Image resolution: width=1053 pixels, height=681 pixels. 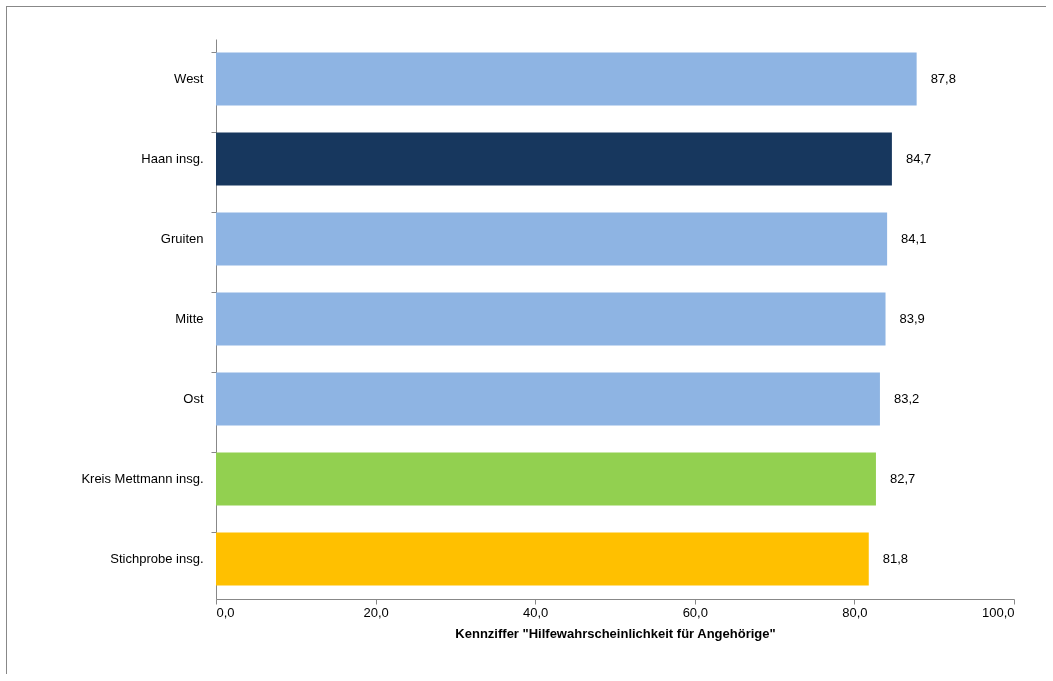 I want to click on data-label: 81,8, so click(x=895, y=558).